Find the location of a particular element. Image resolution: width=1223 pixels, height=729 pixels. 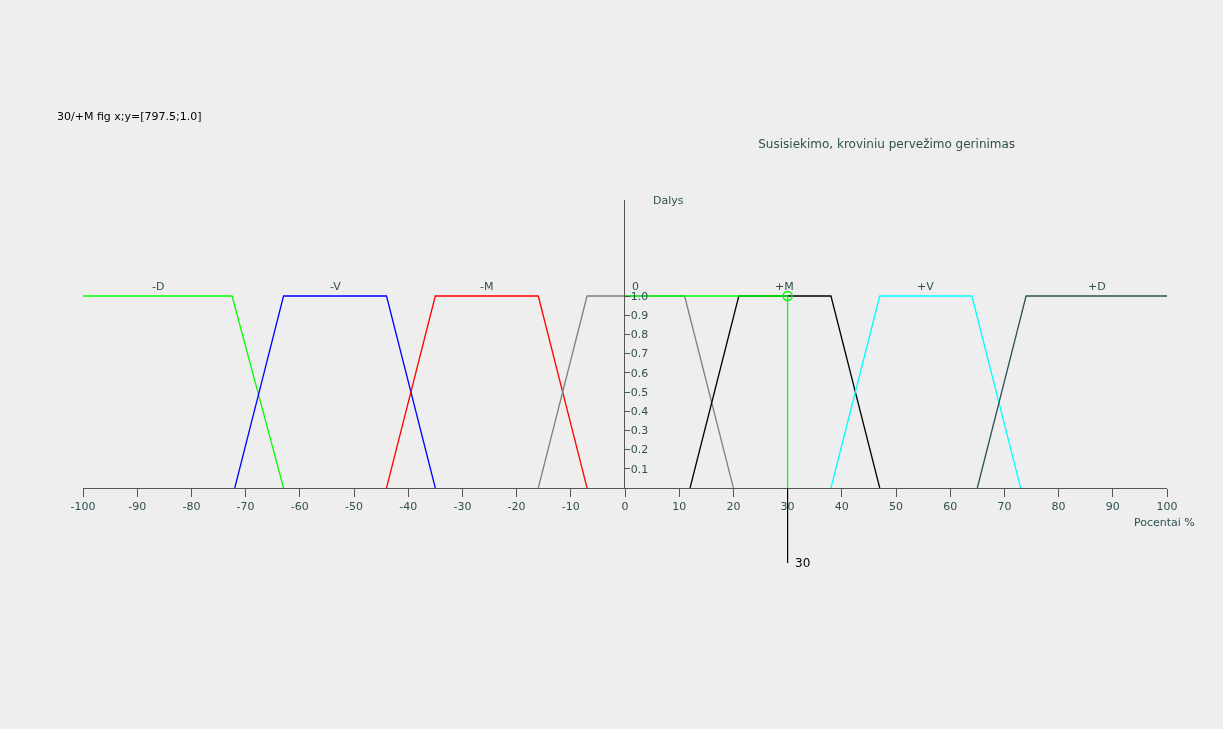

x-tick-label: -100 is located at coordinates (83, 507).